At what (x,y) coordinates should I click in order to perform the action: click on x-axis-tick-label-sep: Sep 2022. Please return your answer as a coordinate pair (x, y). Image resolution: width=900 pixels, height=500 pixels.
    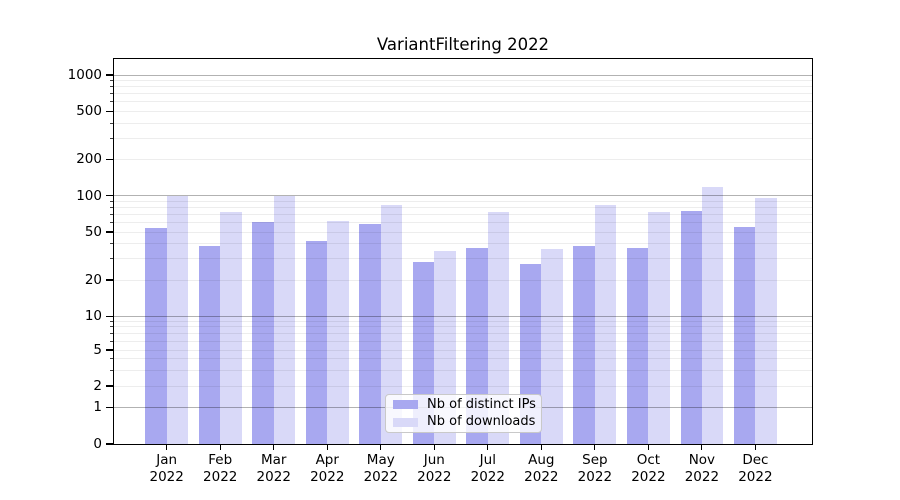
    Looking at the image, I should click on (595, 468).